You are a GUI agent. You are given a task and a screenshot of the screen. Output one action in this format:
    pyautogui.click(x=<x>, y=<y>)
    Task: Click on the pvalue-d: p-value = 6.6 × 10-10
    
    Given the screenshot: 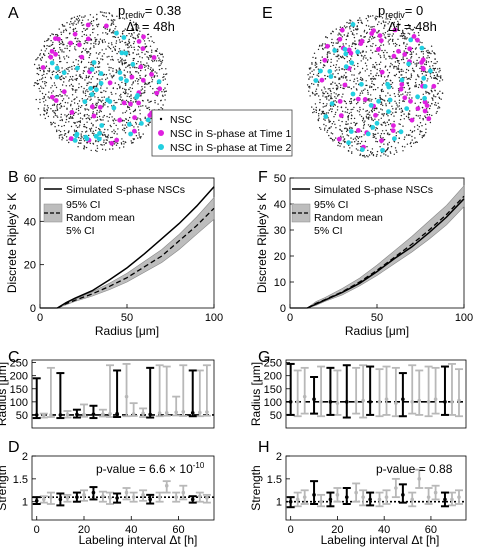 What is the action you would take?
    pyautogui.click(x=150, y=468)
    